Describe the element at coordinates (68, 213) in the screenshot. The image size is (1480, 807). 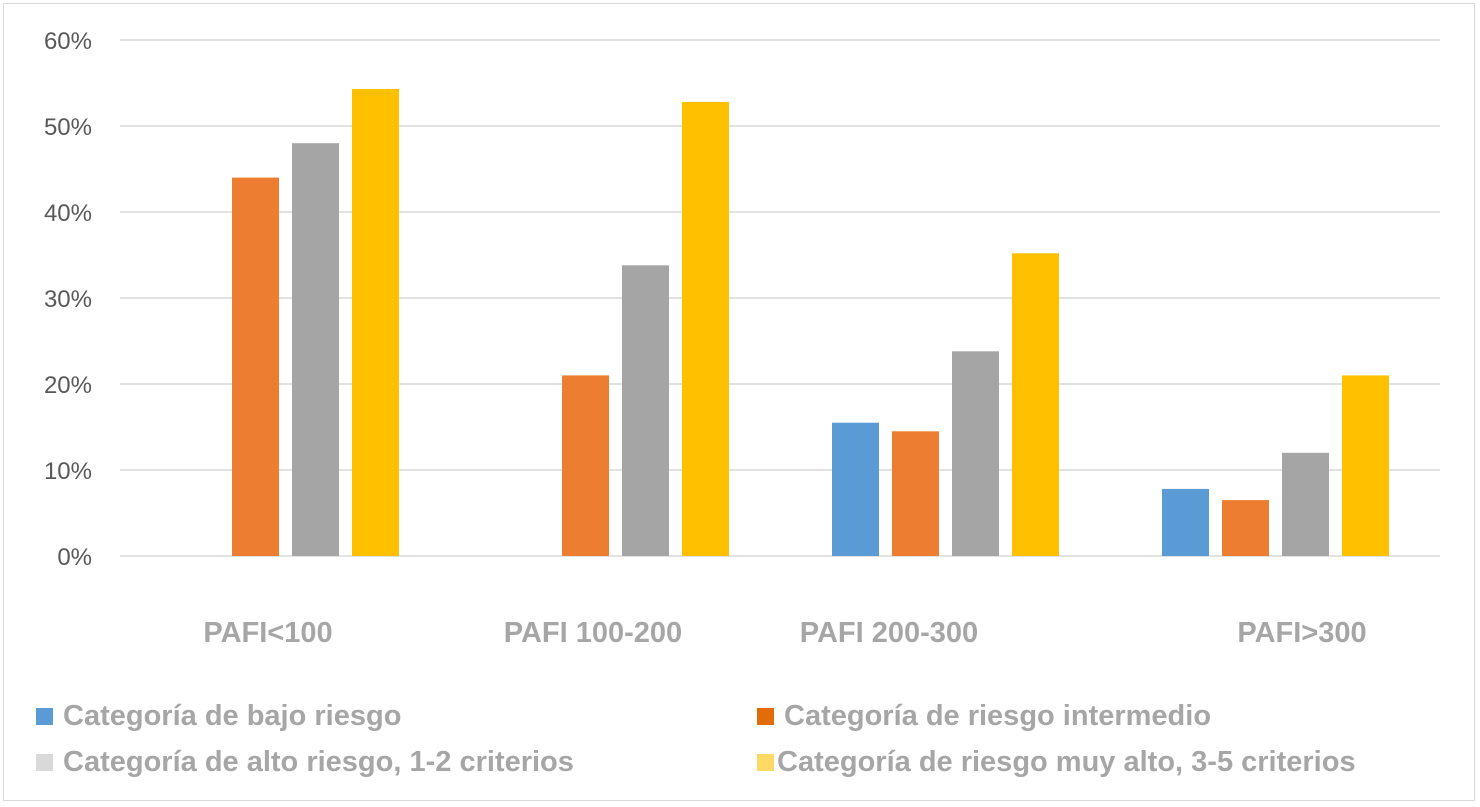
I see `y-tick-label: 40%` at that location.